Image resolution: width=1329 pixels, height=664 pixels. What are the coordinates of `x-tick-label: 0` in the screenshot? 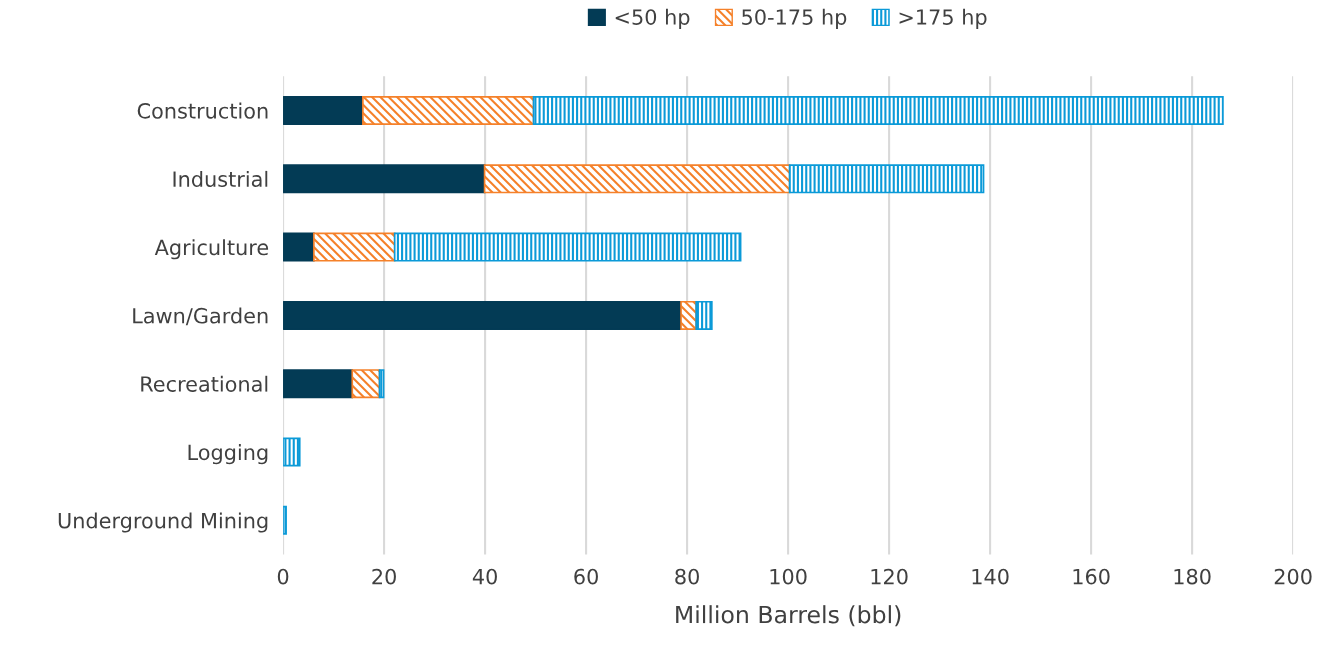 It's located at (283, 576).